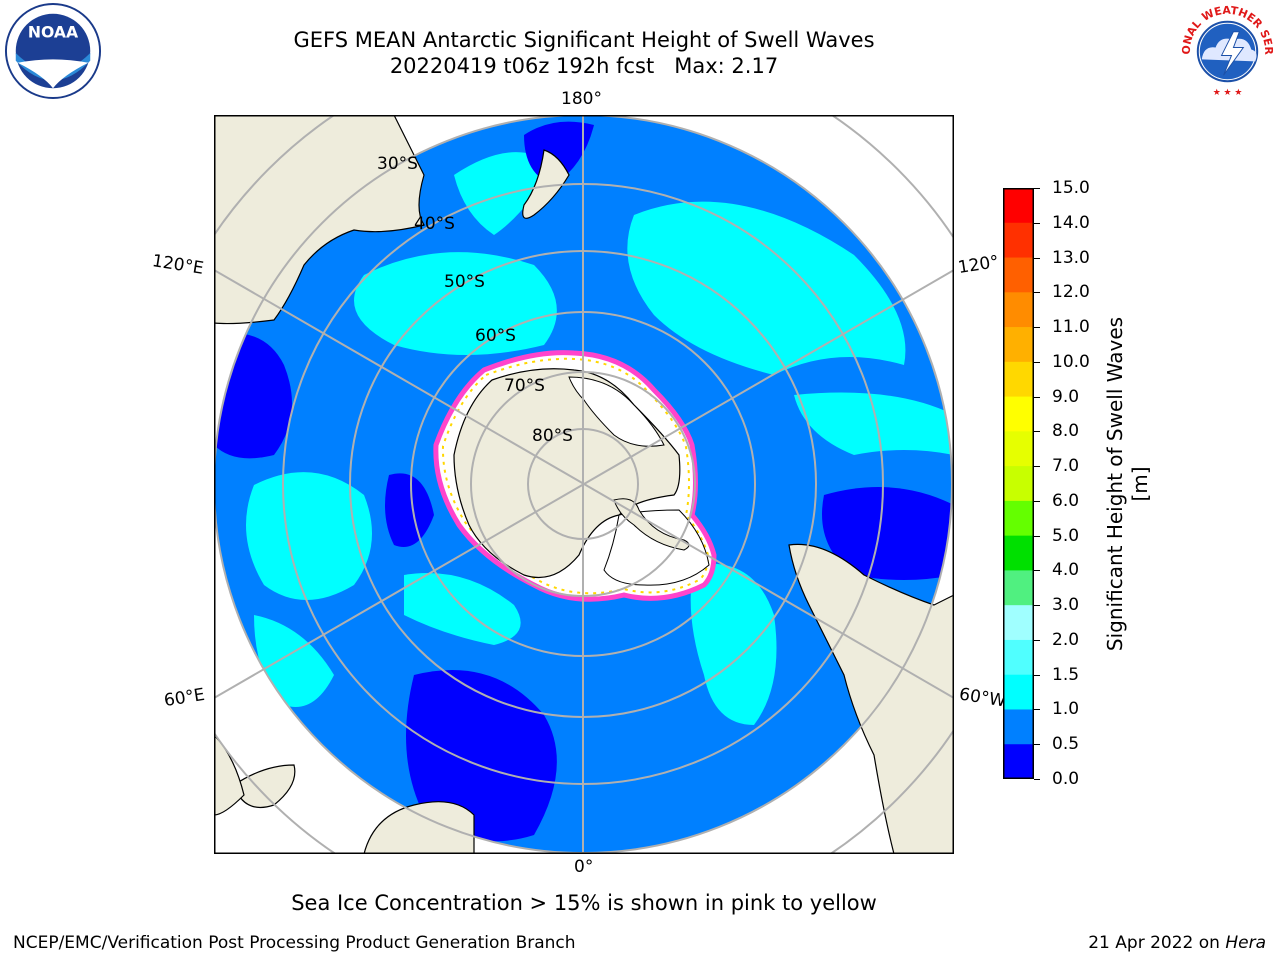  What do you see at coordinates (294, 661) in the screenshot?
I see `swell-region-sw` at bounding box center [294, 661].